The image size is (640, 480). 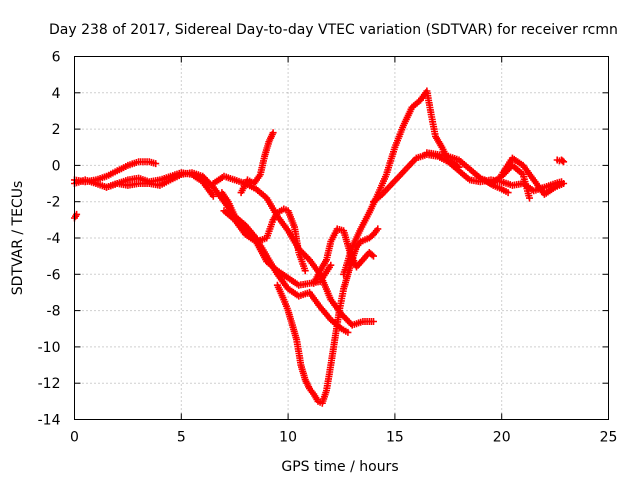 I want to click on x-tick-label: 0, so click(x=74, y=438).